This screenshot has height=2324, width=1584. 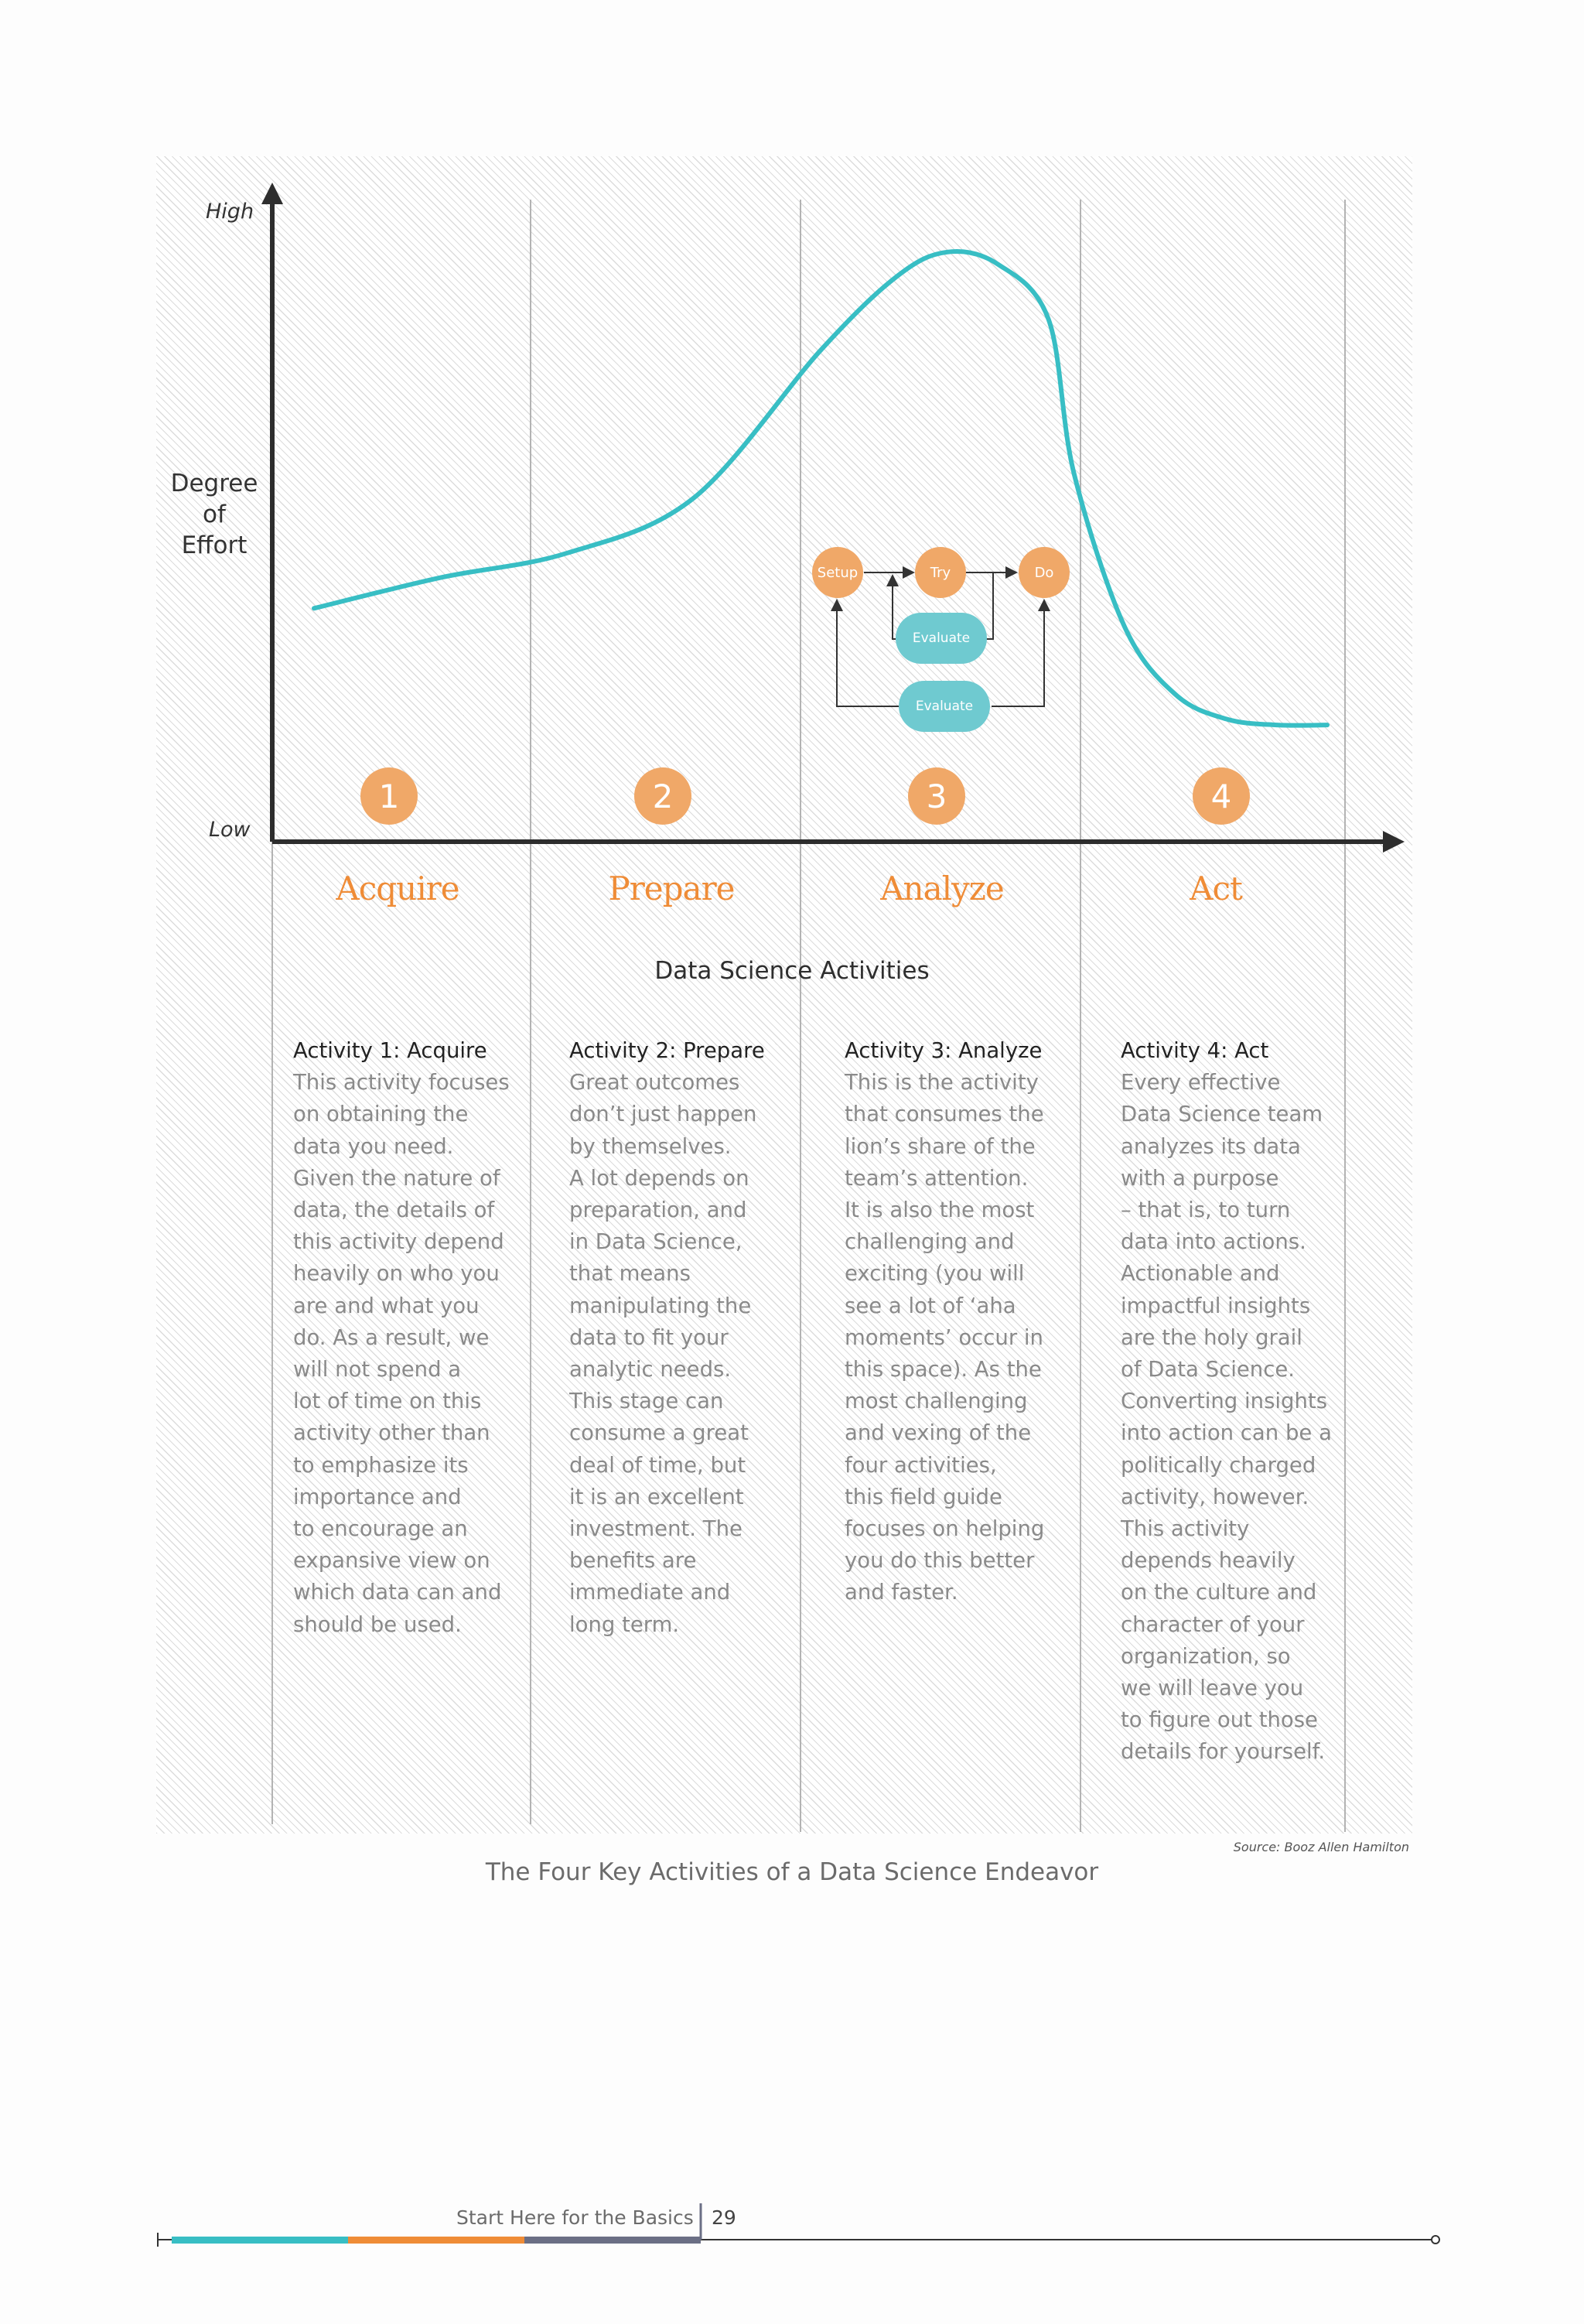 I want to click on activity-body-line: details for yourself., so click(x=1224, y=1752).